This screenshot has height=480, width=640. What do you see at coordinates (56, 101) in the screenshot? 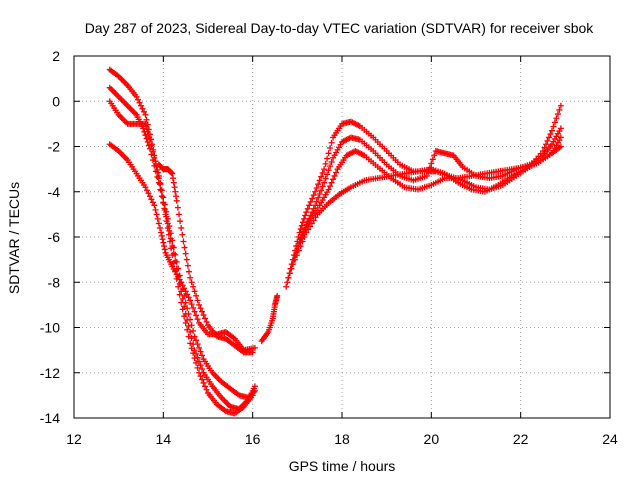
I see `y-tick-label: 0` at bounding box center [56, 101].